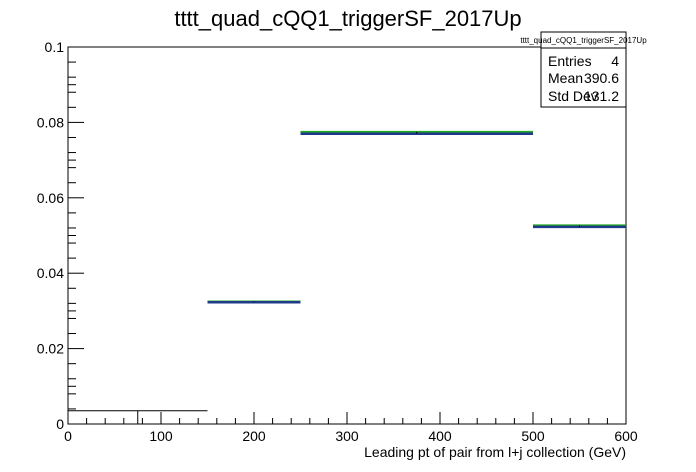 This screenshot has width=696, height=472. What do you see at coordinates (573, 96) in the screenshot?
I see `stats-stddev-label: Std Dev` at bounding box center [573, 96].